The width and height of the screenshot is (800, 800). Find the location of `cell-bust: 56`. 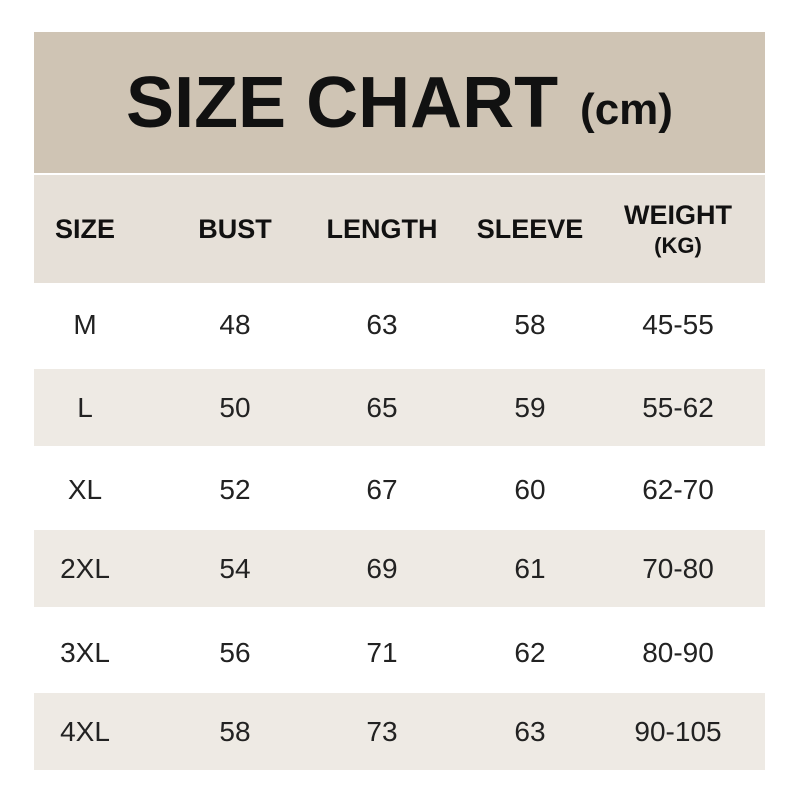

cell-bust: 56 is located at coordinates (235, 652).